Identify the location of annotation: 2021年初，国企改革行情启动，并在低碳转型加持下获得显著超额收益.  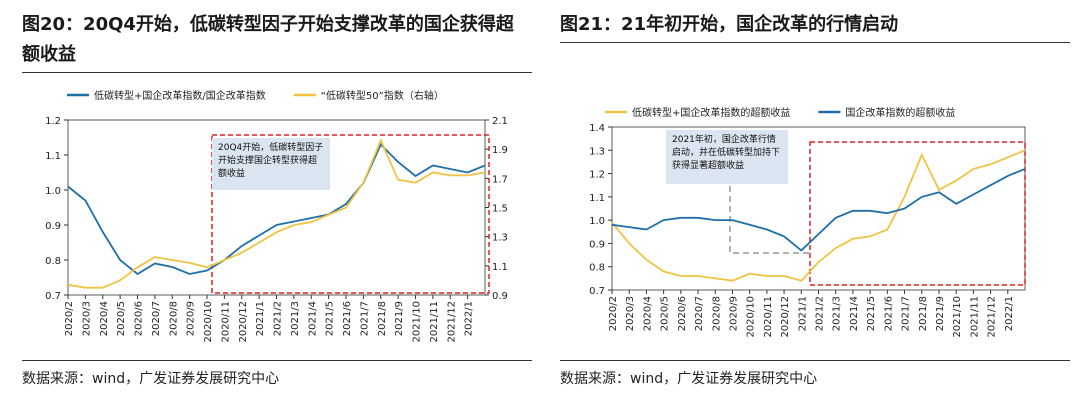
(727, 157).